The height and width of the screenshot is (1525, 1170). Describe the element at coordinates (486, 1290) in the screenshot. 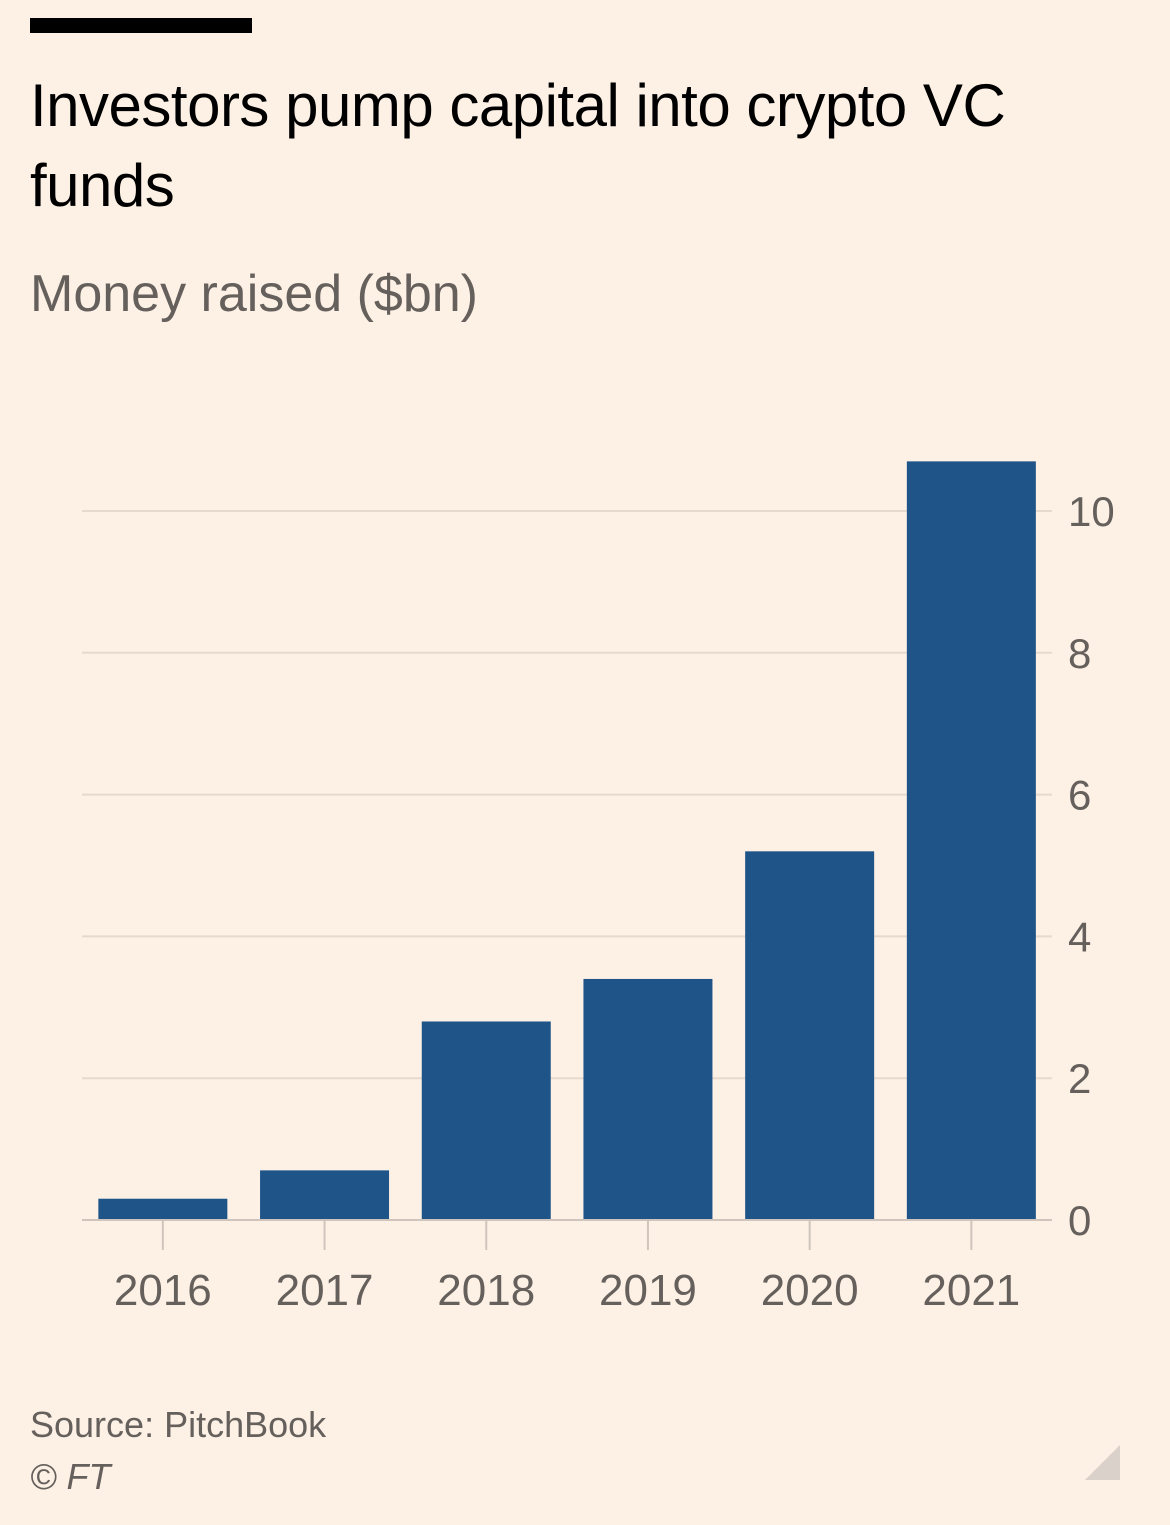

I see `x-tick-label: 2018` at that location.